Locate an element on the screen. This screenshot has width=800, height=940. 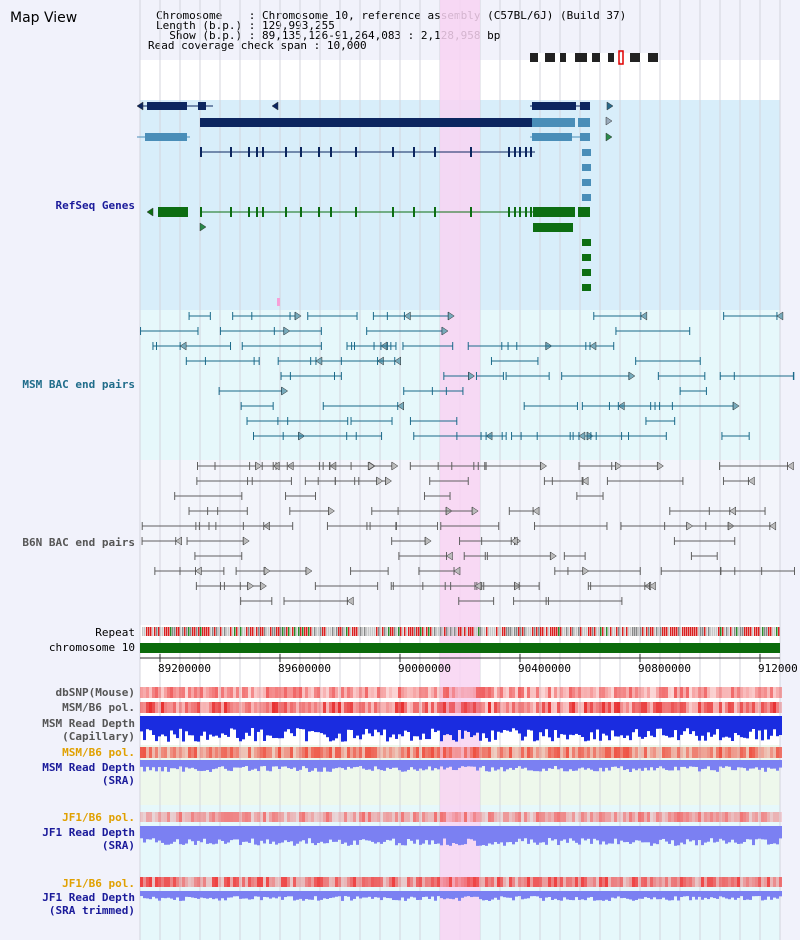
track-label-refseq: RefSeq Genes is located at coordinates (95, 205).